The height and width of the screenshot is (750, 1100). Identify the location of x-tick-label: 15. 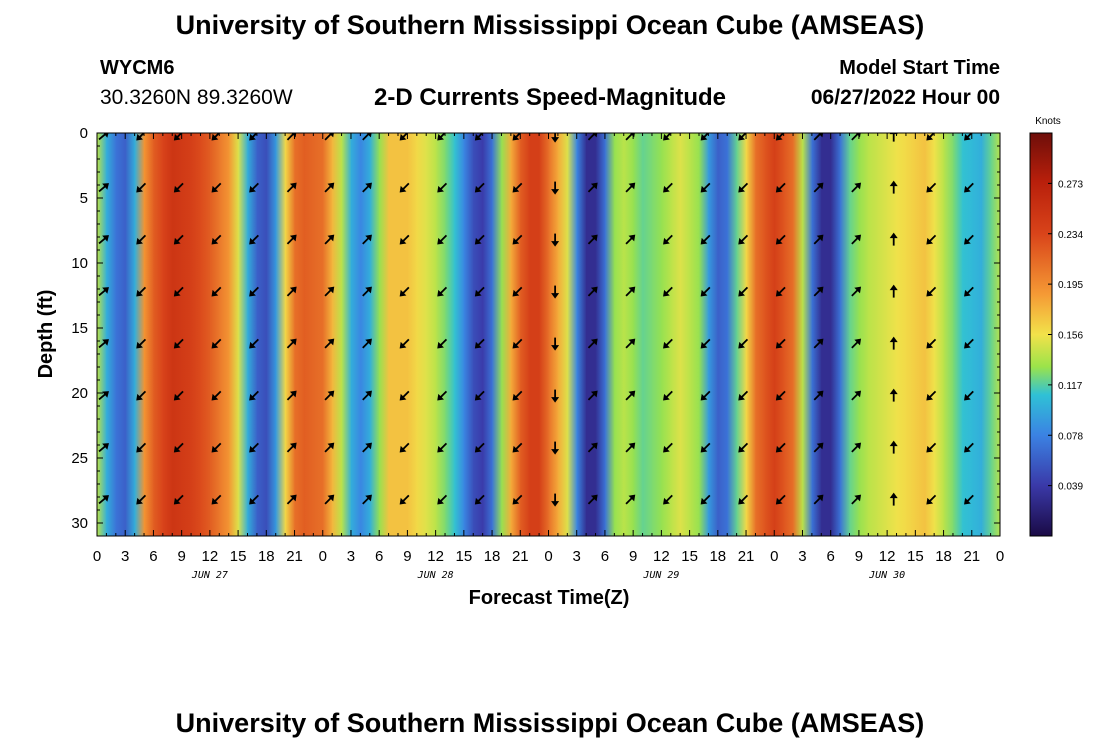
(464, 556).